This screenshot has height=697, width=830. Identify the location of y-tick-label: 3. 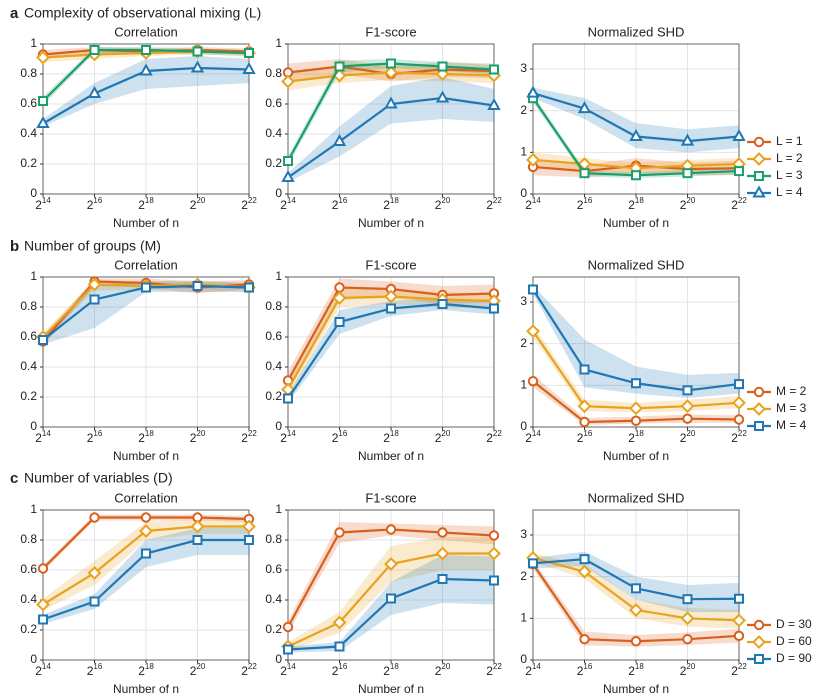
(523, 68).